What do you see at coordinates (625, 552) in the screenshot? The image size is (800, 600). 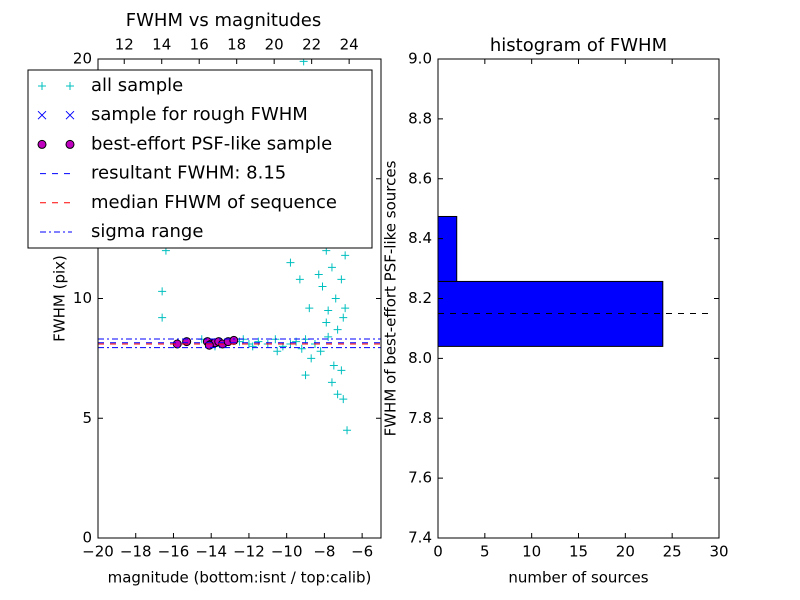 I see `x-tick-label: 20` at bounding box center [625, 552].